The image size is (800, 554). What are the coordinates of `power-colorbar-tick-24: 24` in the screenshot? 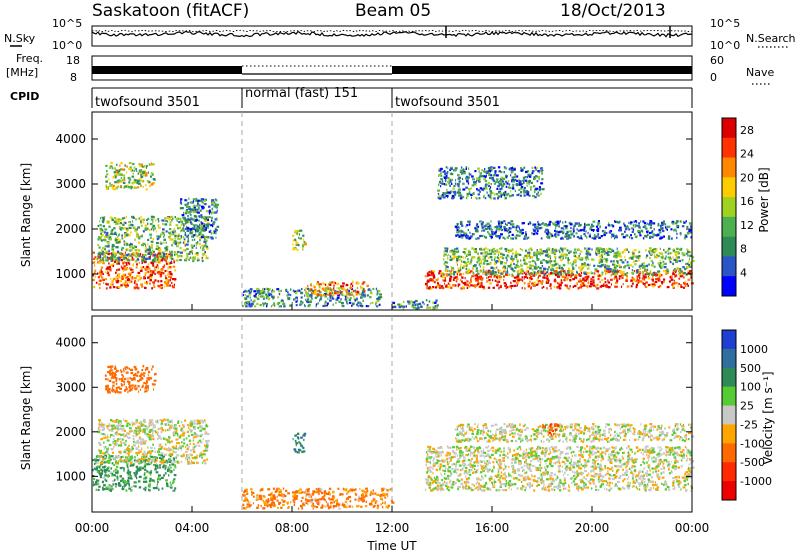 It's located at (747, 154).